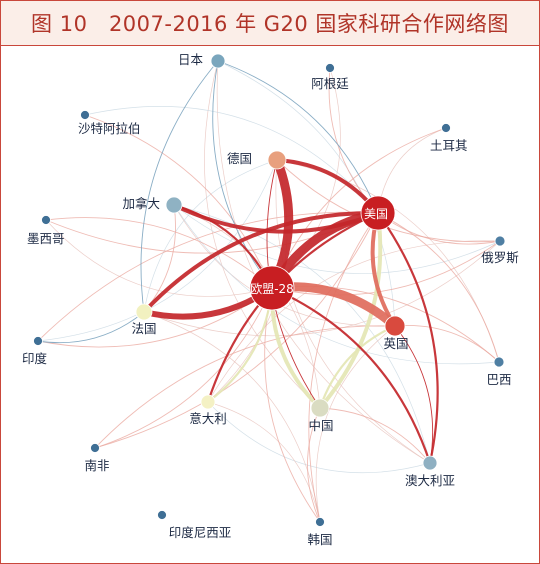 This screenshot has height=564, width=540. I want to click on node-jp, so click(218, 61).